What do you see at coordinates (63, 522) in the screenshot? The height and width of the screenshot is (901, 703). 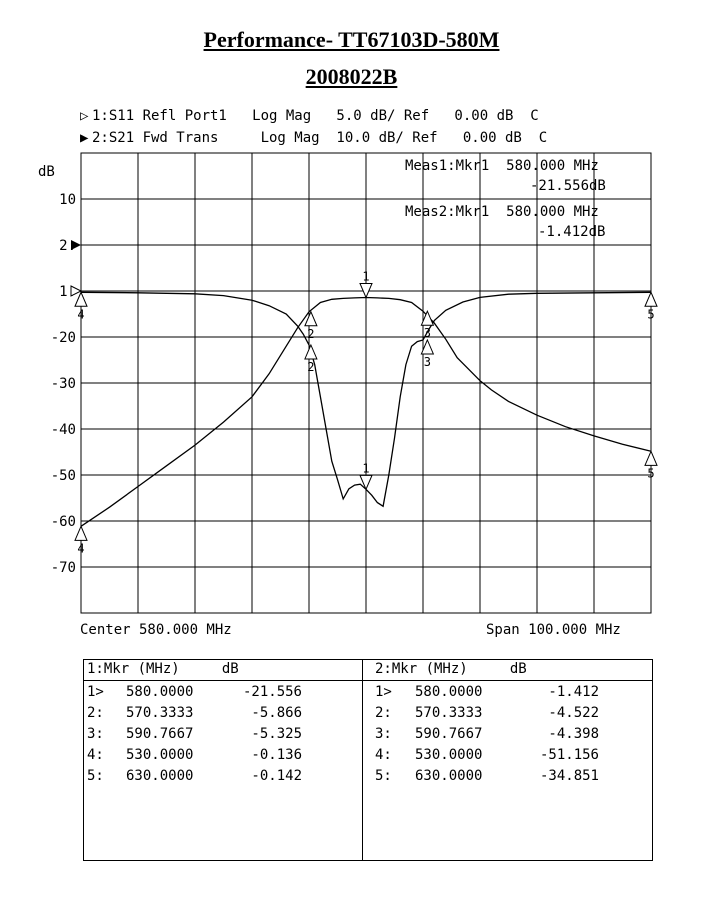 I see `y-tick-label: -60` at bounding box center [63, 522].